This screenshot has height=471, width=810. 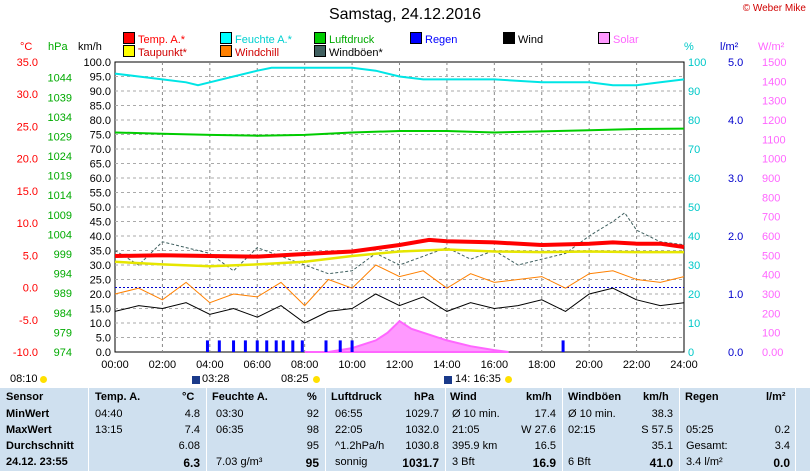 I want to click on table-cell-hum: 98, so click(x=312, y=430).